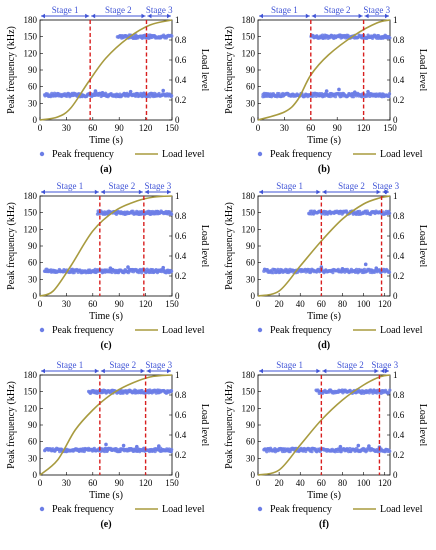 The height and width of the screenshot is (550, 436). Describe the element at coordinates (33, 425) in the screenshot. I see `y-tick-label: 90` at that location.